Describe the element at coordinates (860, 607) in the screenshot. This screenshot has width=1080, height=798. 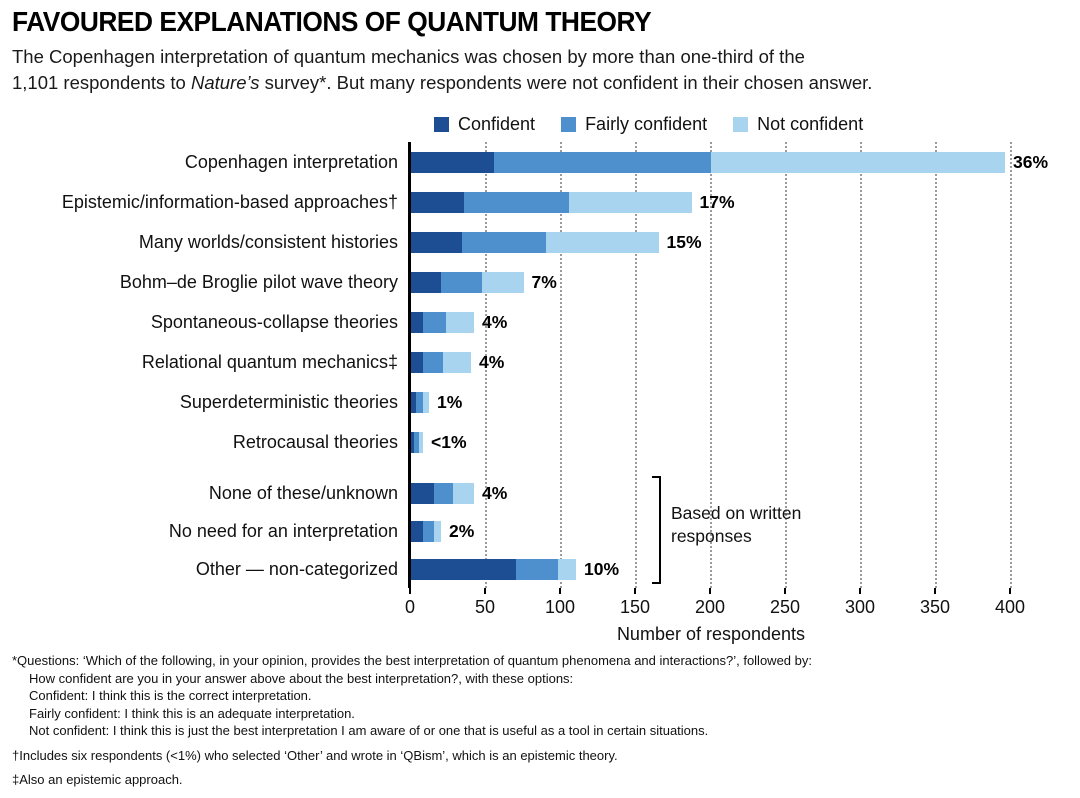
I see `x-tick-label: 300` at that location.